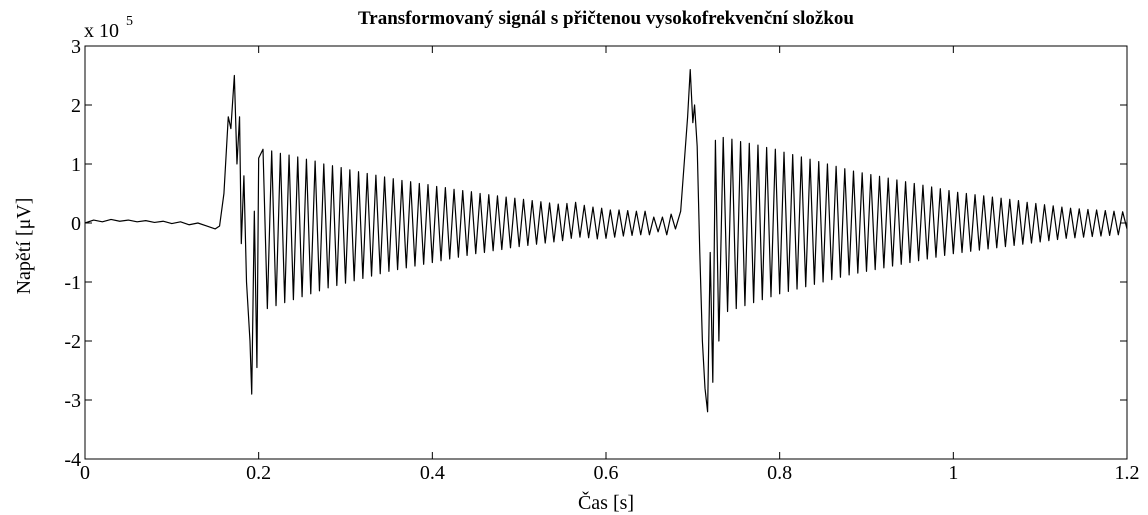 This screenshot has width=1148, height=515. I want to click on y-axis-label: Napětí [μV], so click(24, 246).